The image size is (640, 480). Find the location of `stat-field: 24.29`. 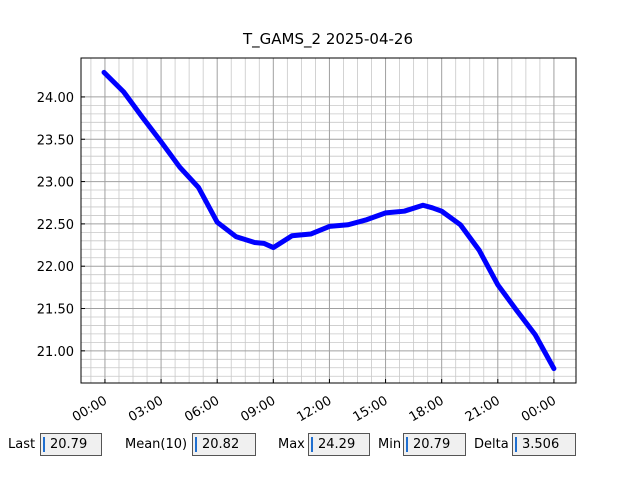

stat-field: 24.29 is located at coordinates (339, 444).